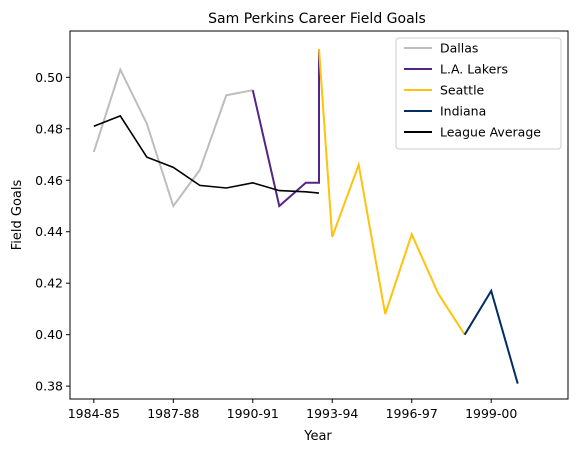 This screenshot has width=579, height=457. What do you see at coordinates (49, 128) in the screenshot?
I see `y-tick-label: 0.48` at bounding box center [49, 128].